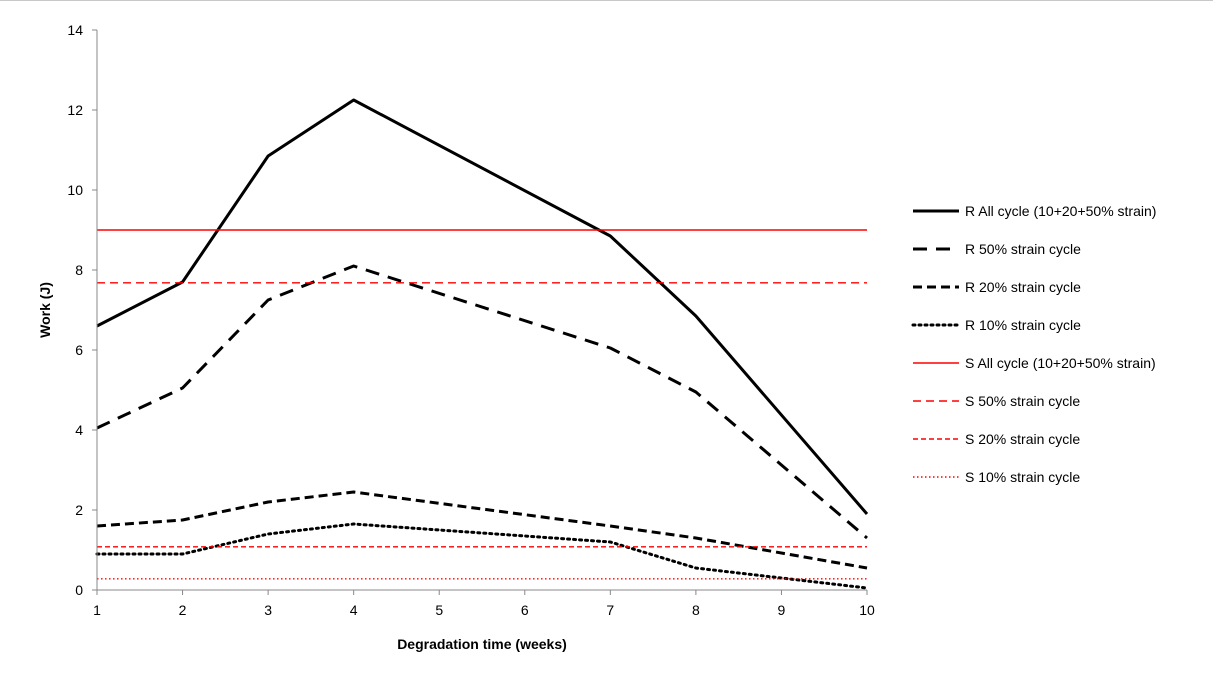  Describe the element at coordinates (97, 610) in the screenshot. I see `x-tick-label: 1` at that location.